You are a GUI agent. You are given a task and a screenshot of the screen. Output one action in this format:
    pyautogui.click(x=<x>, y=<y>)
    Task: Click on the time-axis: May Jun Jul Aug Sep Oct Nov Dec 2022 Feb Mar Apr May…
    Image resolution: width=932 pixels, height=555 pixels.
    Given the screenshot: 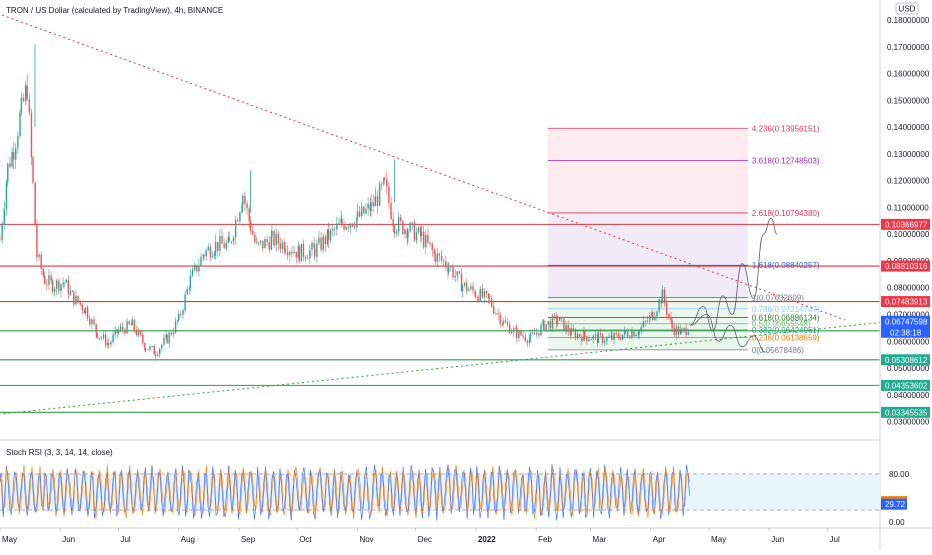 What is the action you would take?
    pyautogui.click(x=420, y=536)
    